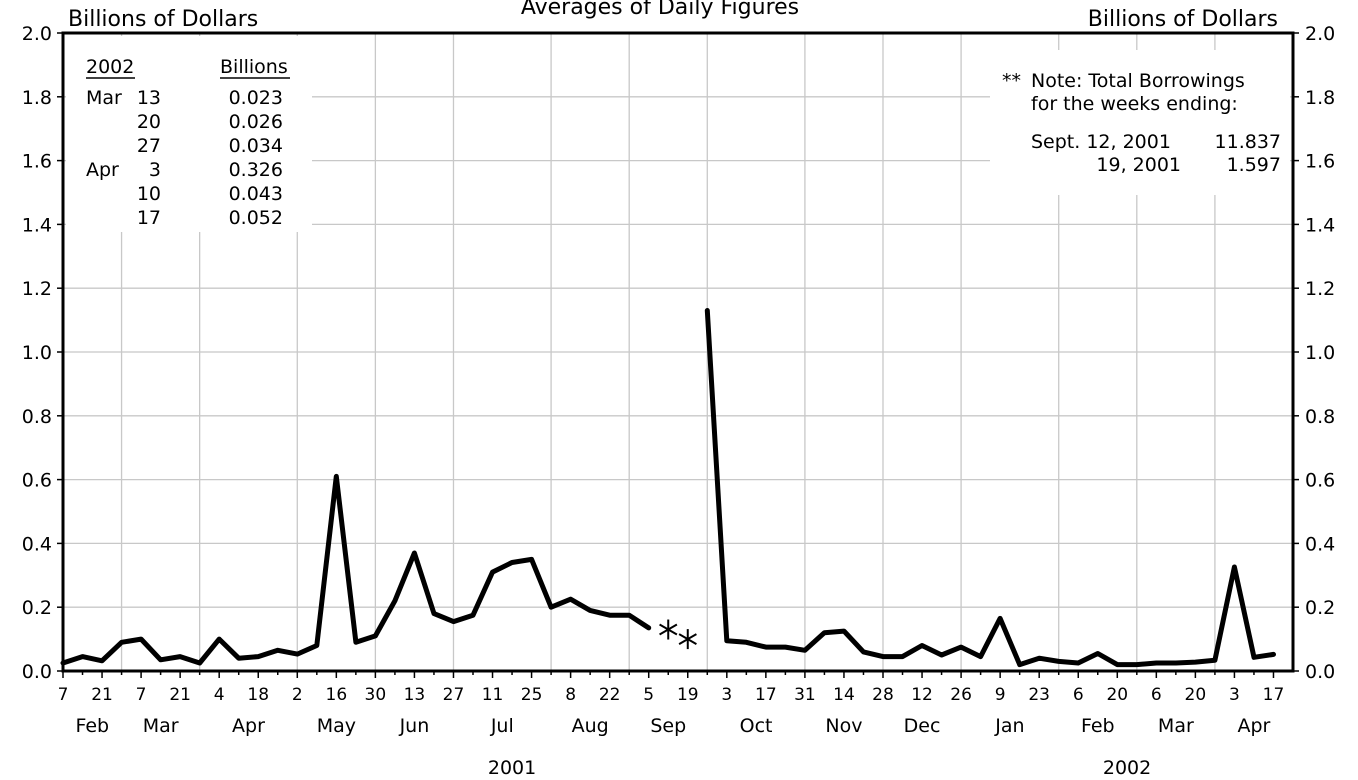 The width and height of the screenshot is (1358, 780). Describe the element at coordinates (883, 695) in the screenshot. I see `x-tick-label: 28` at that location.